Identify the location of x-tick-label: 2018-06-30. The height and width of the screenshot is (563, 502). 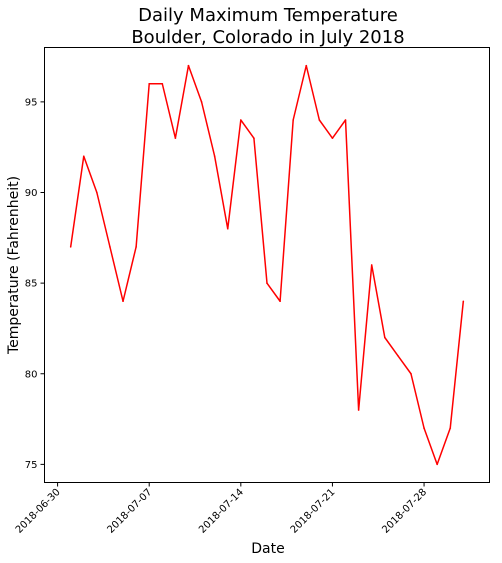
(38, 511).